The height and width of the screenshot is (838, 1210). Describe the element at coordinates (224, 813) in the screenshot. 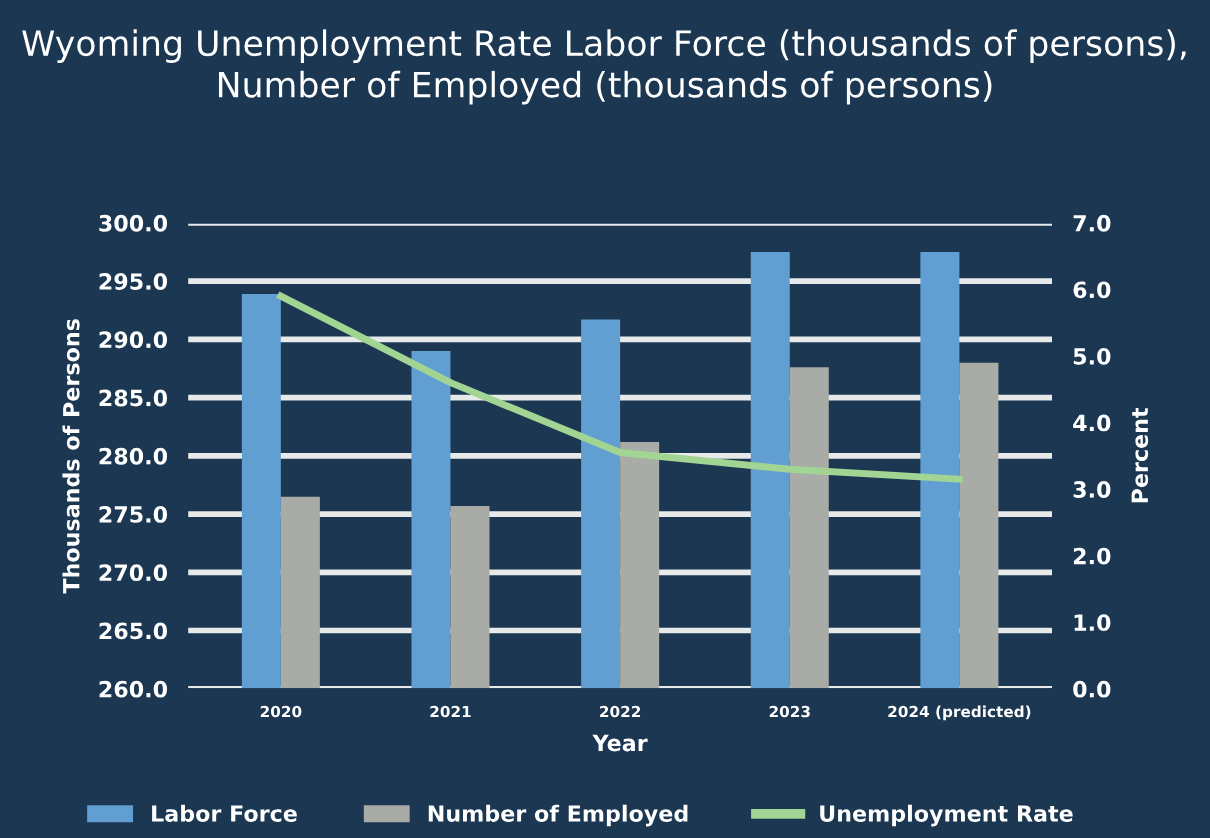

I see `legend-label: Labor Force` at that location.